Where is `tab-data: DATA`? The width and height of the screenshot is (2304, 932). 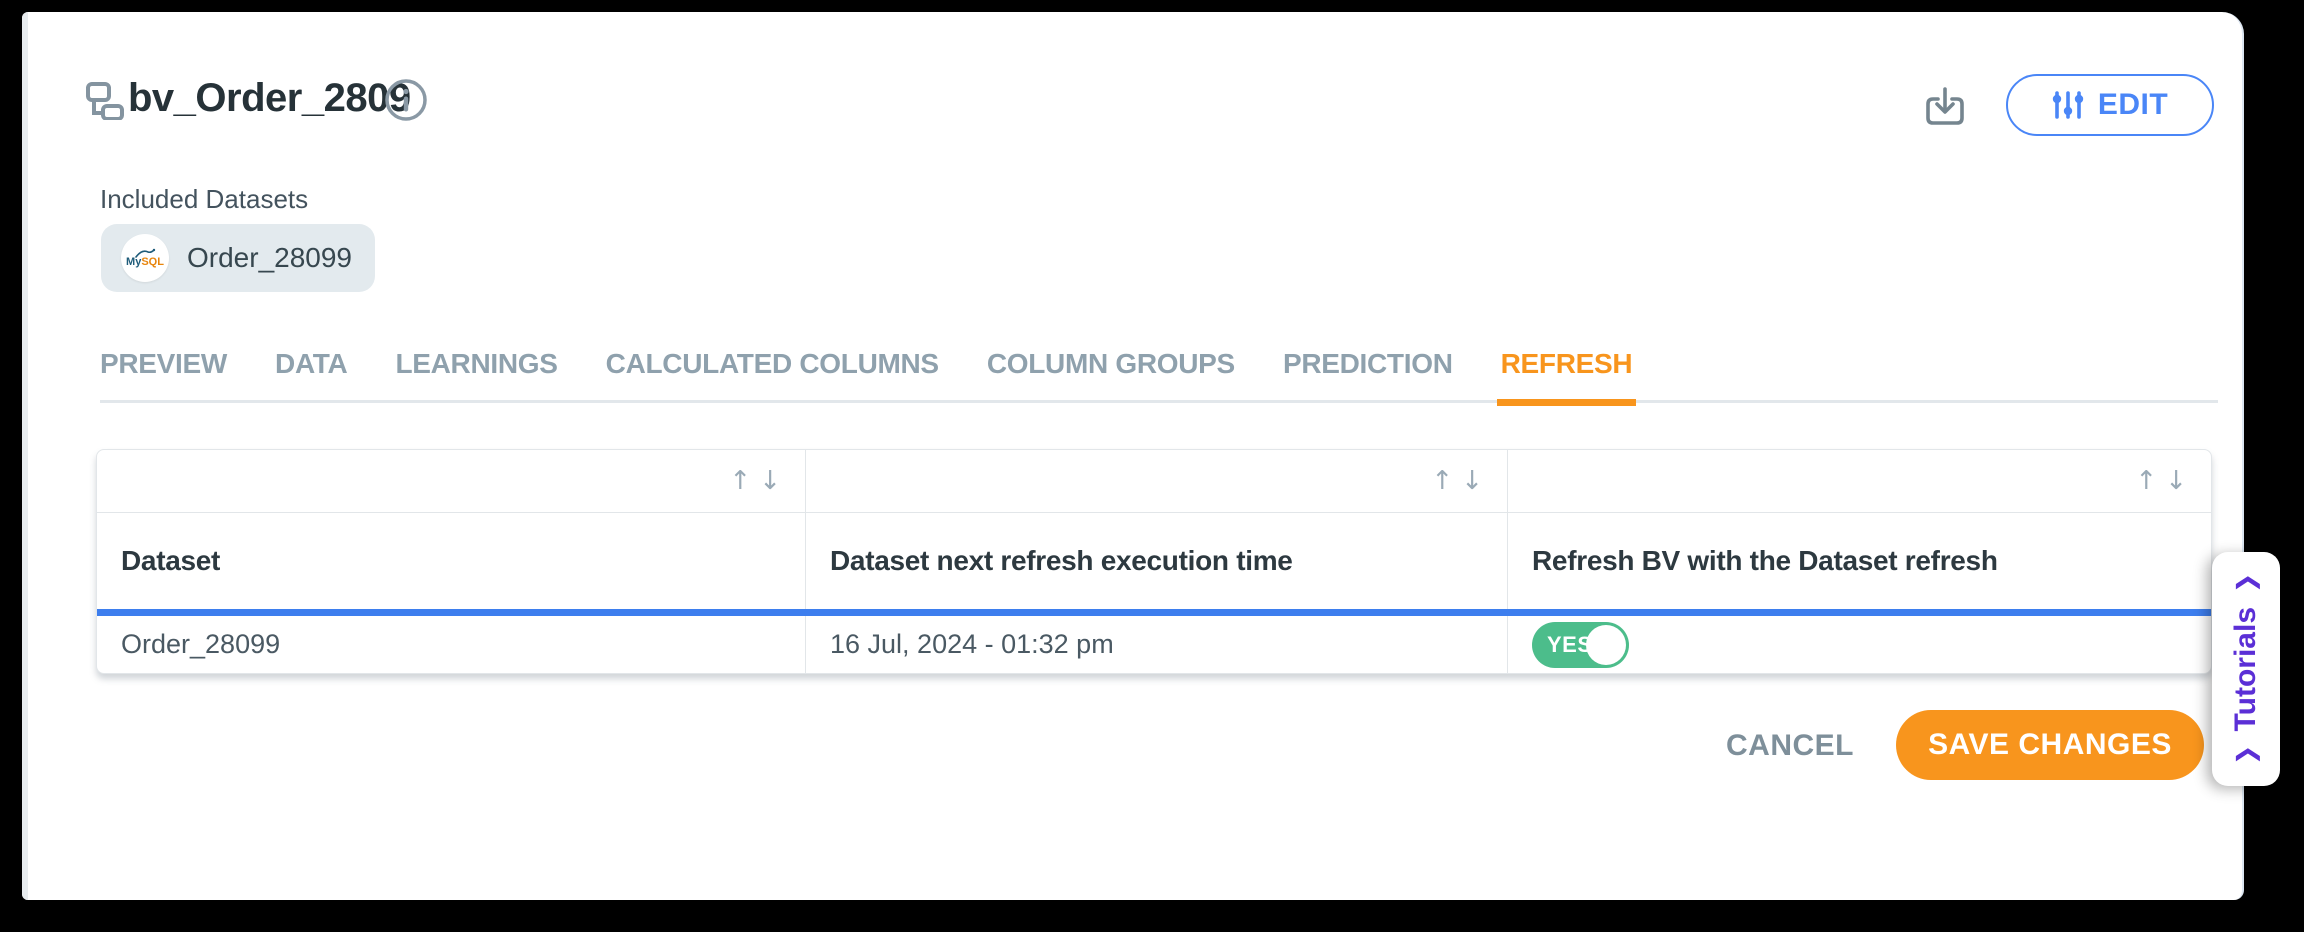
tab-data: DATA is located at coordinates (311, 363).